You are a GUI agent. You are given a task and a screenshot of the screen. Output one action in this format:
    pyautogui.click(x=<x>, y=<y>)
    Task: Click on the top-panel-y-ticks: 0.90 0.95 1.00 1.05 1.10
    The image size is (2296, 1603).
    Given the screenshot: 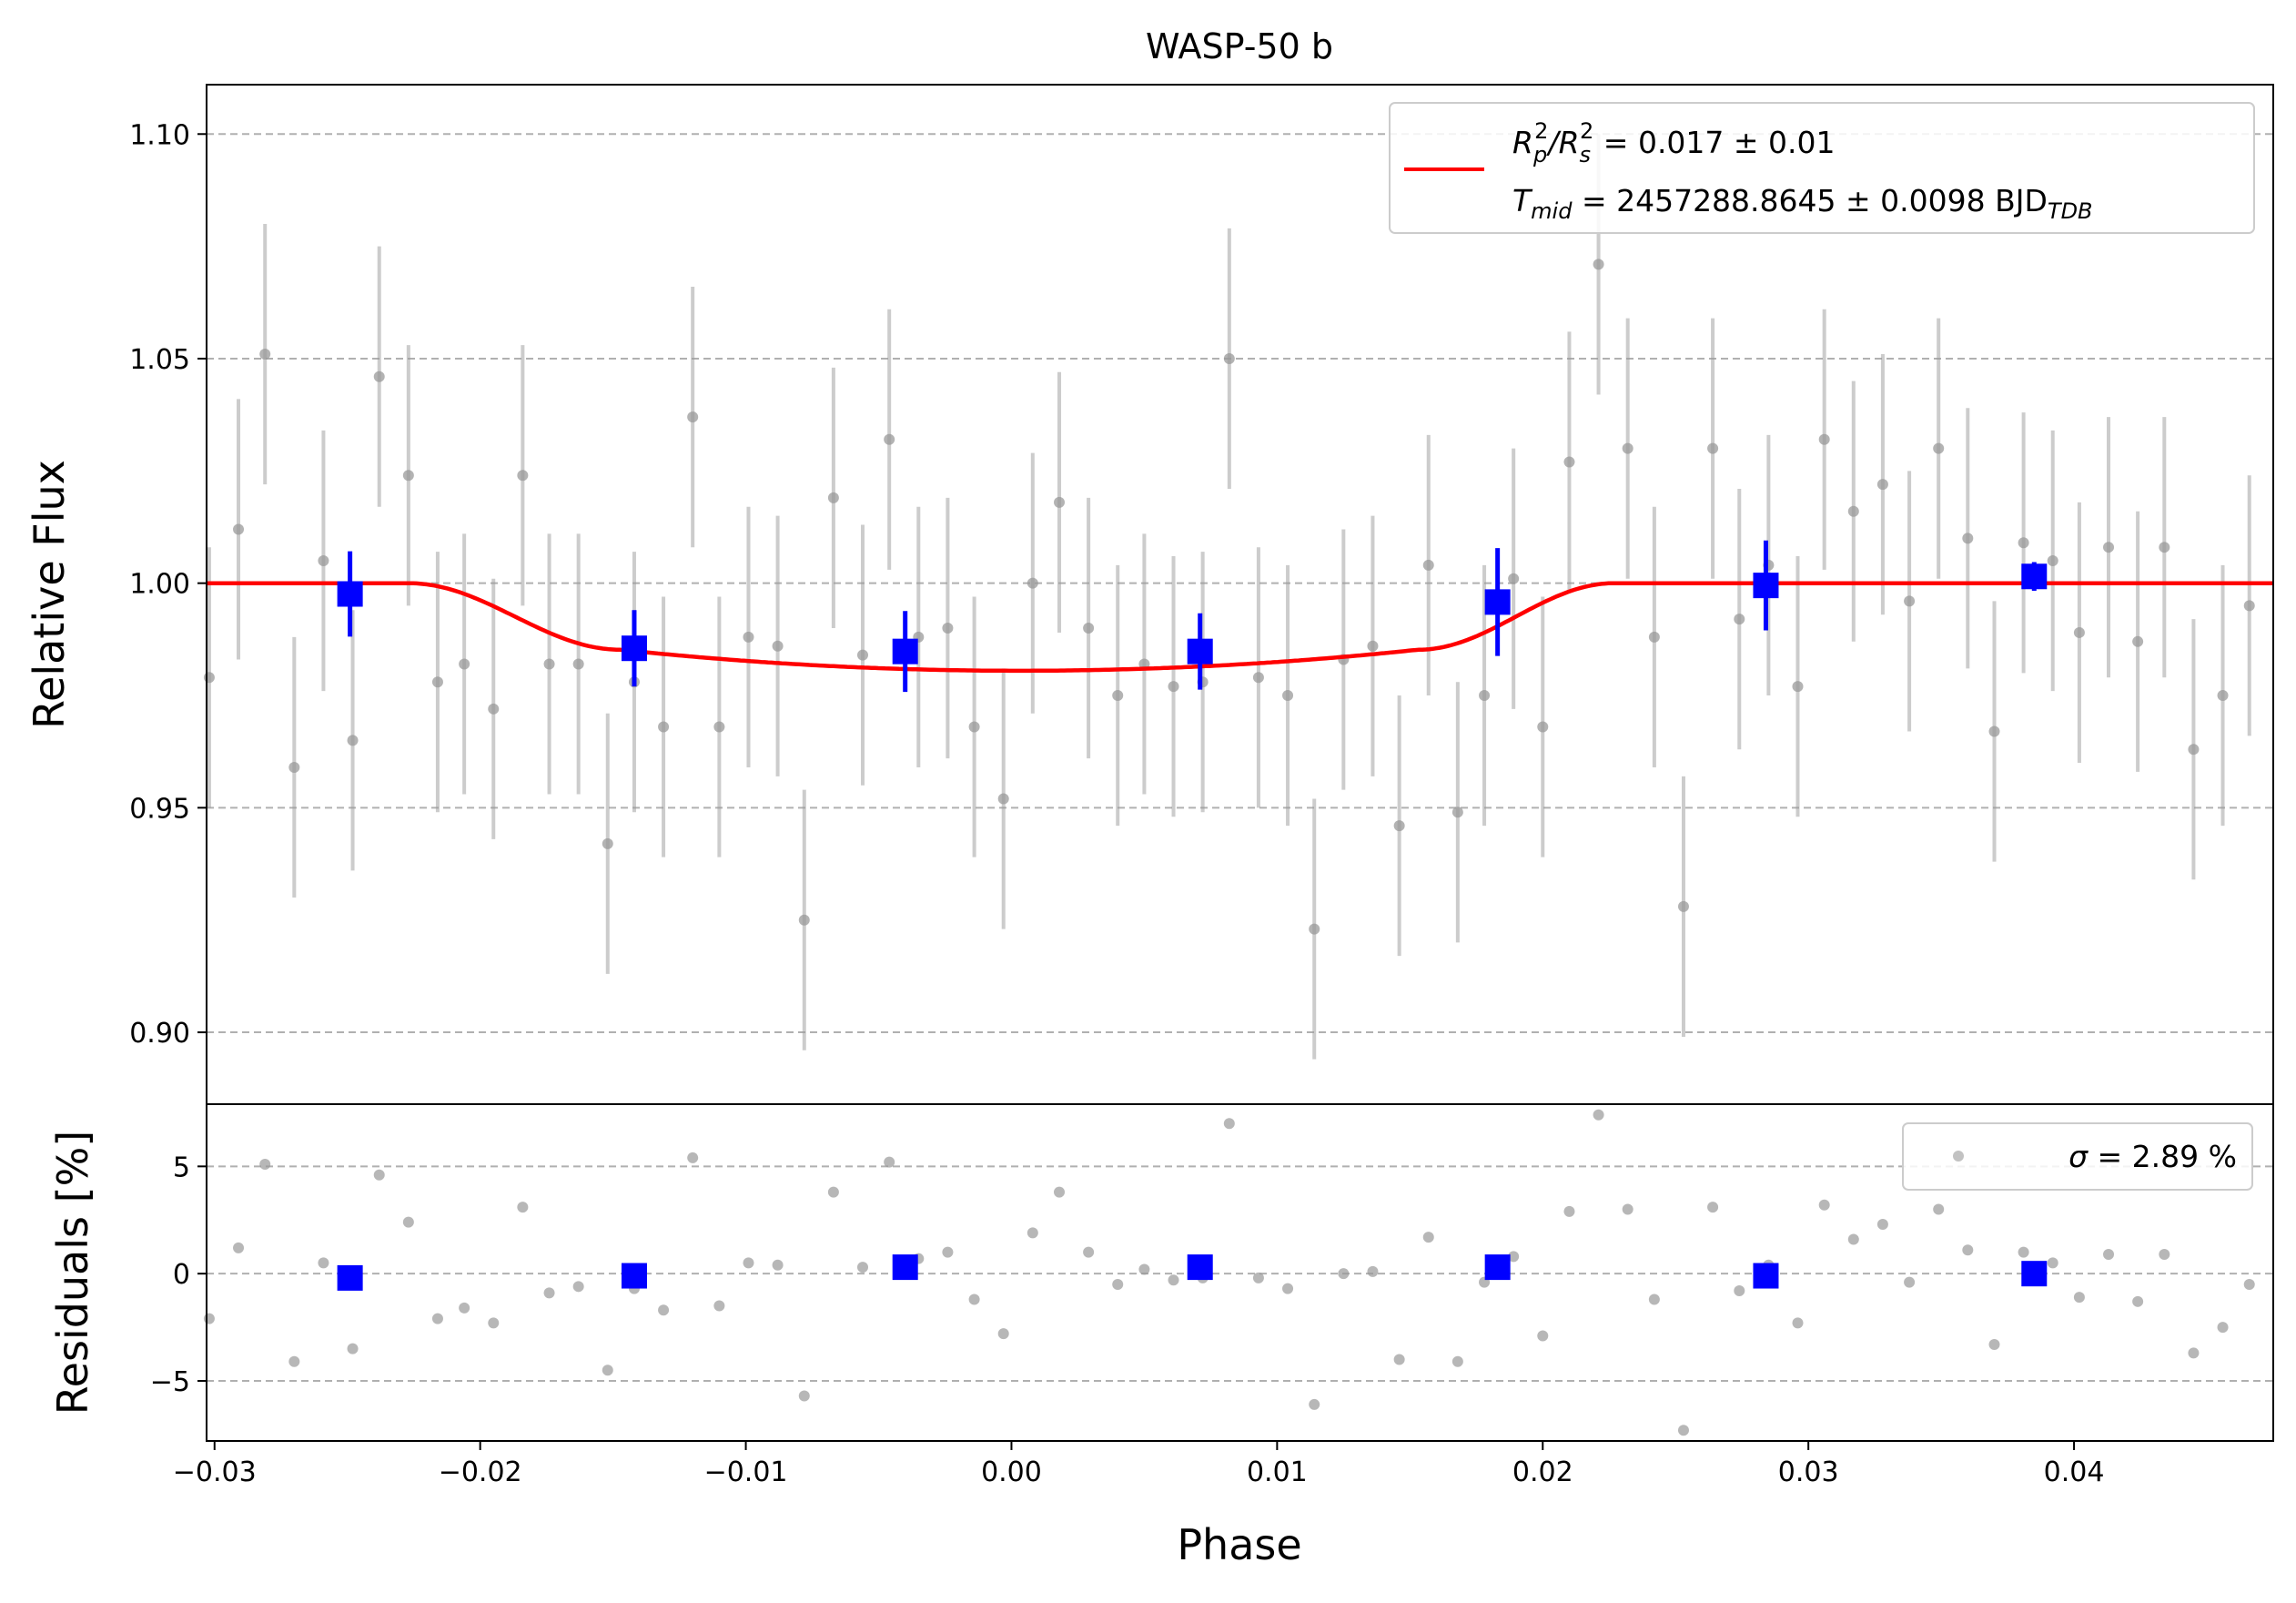 What is the action you would take?
    pyautogui.click(x=168, y=584)
    